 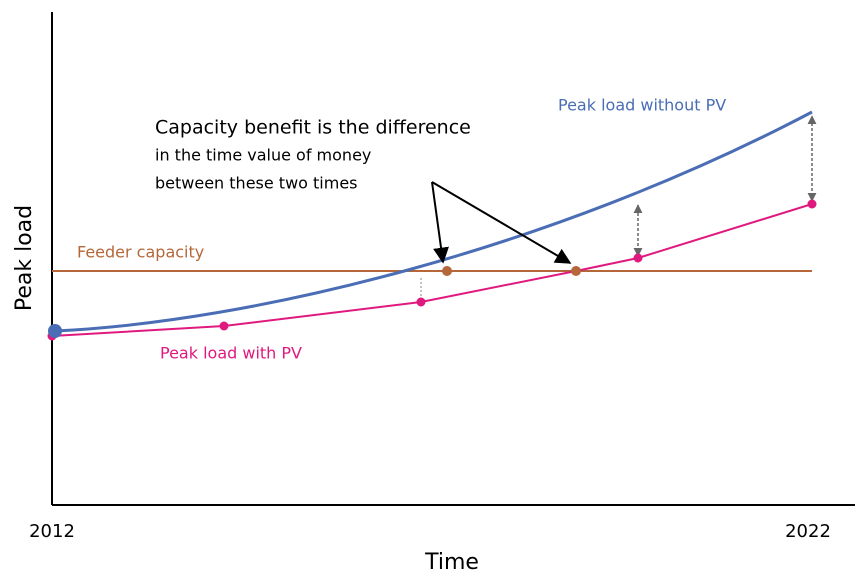 I want to click on annotation-line: Capacity benefit is the difference, so click(x=313, y=128).